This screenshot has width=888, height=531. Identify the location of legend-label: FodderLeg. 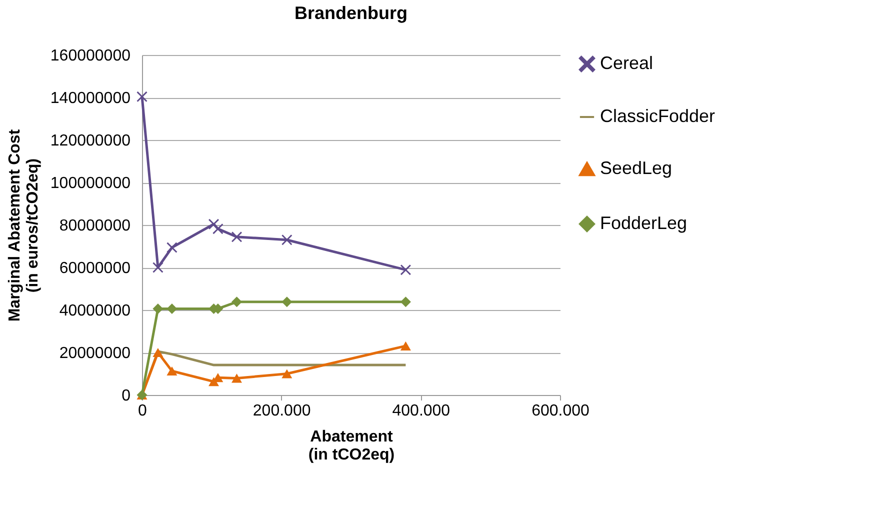
(644, 223).